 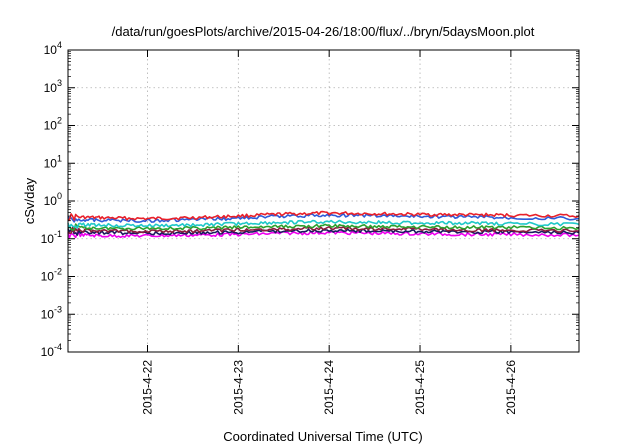 What do you see at coordinates (511, 387) in the screenshot?
I see `x-tick-label: 2015-4-26` at bounding box center [511, 387].